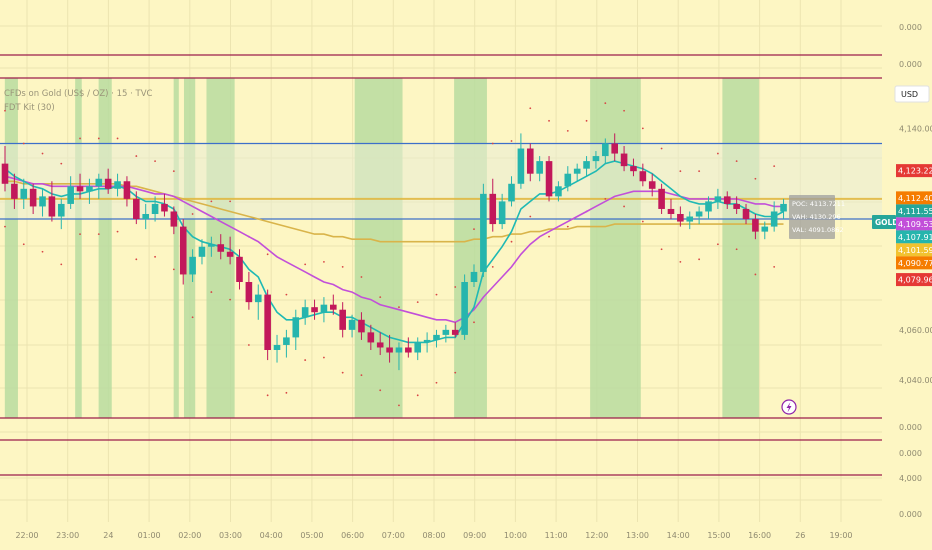 The image size is (932, 550). Describe the element at coordinates (915, 380) in the screenshot. I see `price-axis-label: 4,040.000` at that location.